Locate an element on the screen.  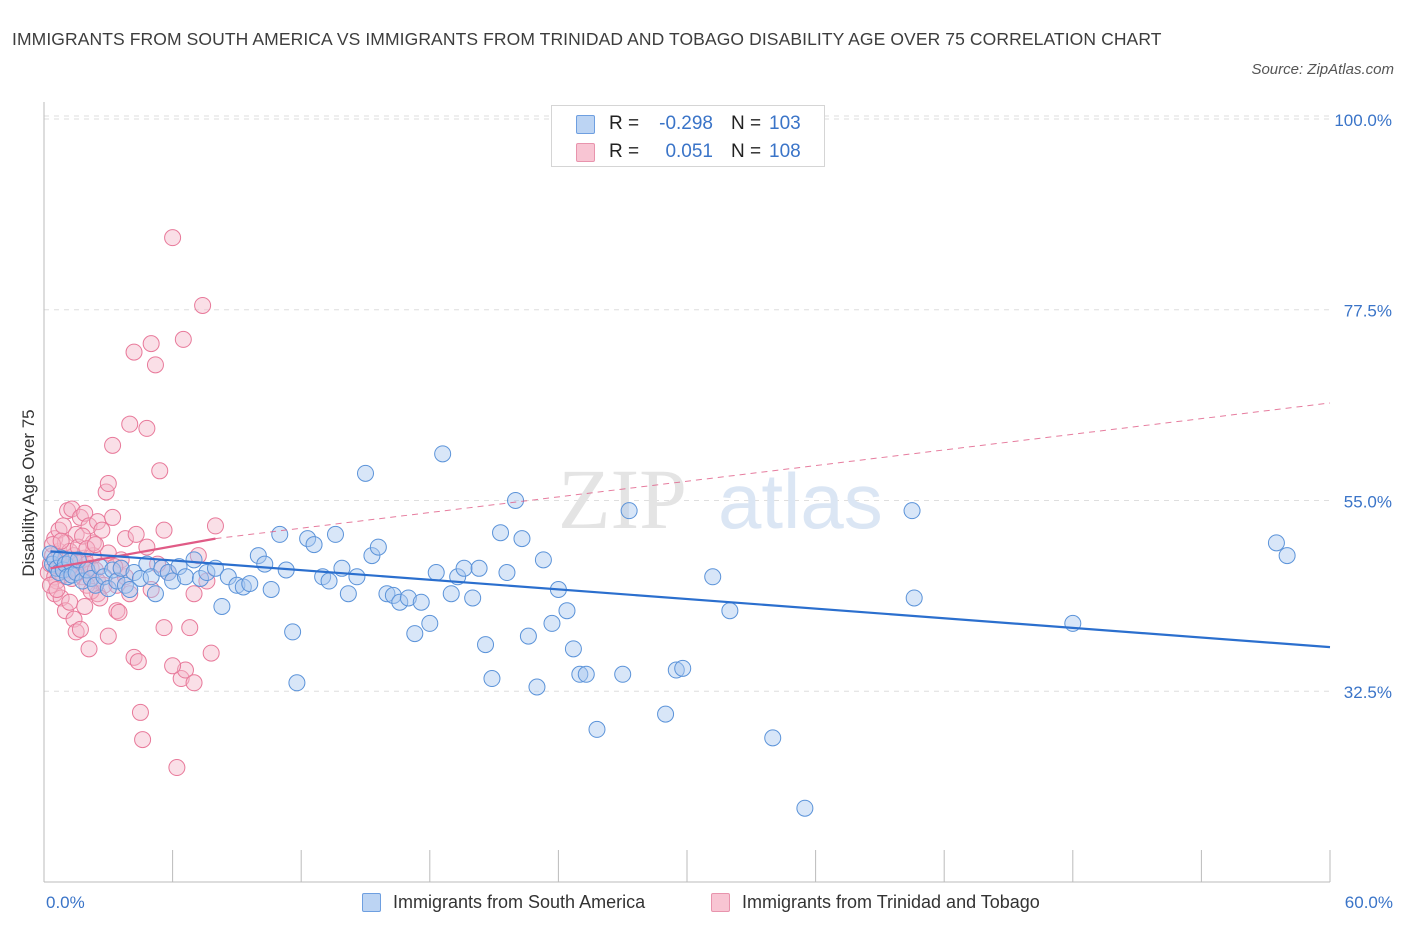
trend-line-trinidad is located at coordinates (133, 553).